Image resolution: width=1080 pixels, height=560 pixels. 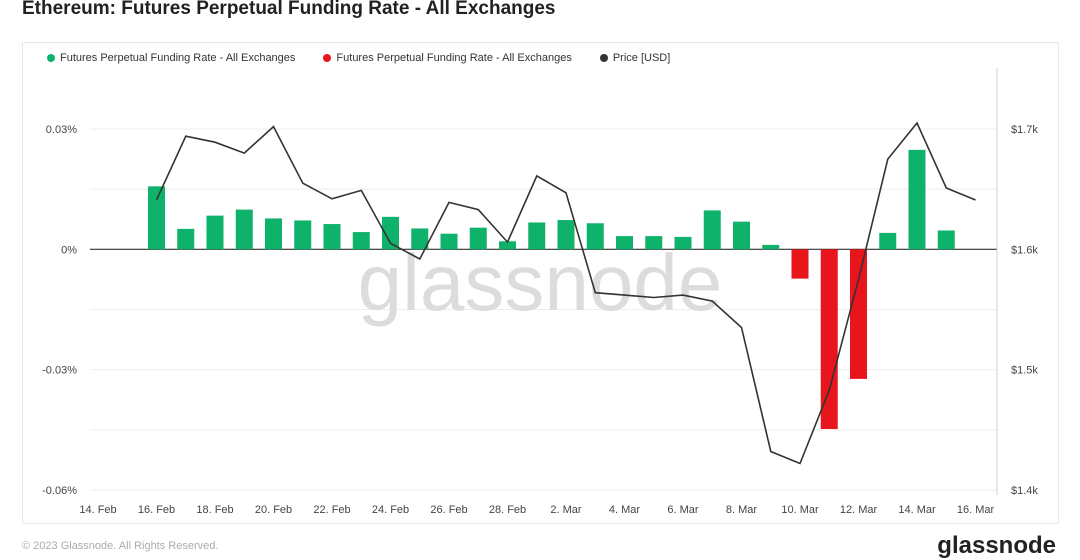 I want to click on copyright-text: © 2023 Glassnode. All Rights Reserved., so click(x=120, y=546).